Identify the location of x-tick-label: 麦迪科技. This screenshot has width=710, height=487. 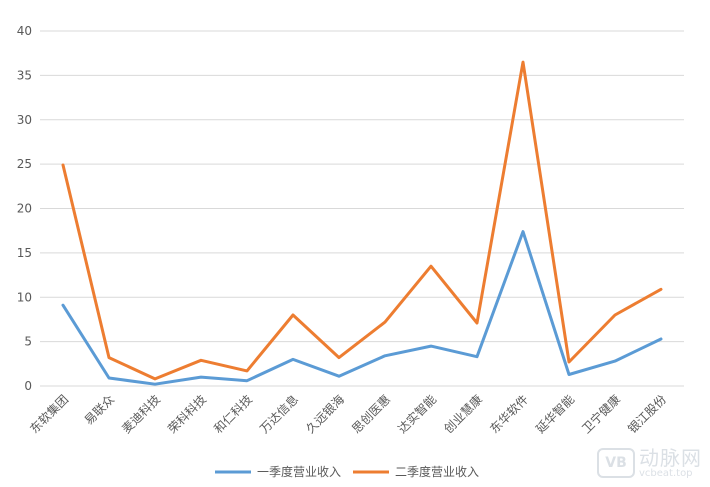
(141, 414).